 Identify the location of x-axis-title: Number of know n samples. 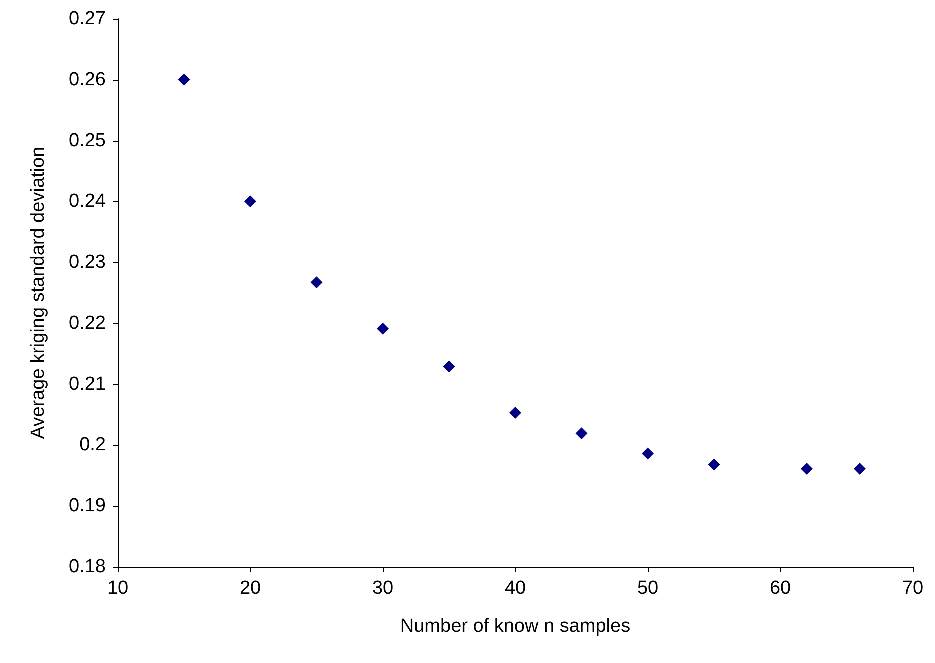
(515, 626).